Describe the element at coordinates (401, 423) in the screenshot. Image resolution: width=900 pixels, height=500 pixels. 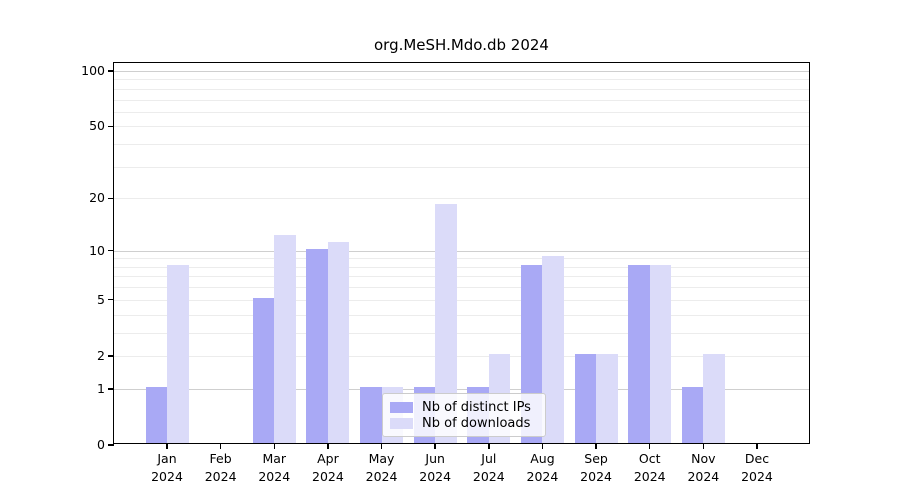
I see `legend-swatch-downloads` at that location.